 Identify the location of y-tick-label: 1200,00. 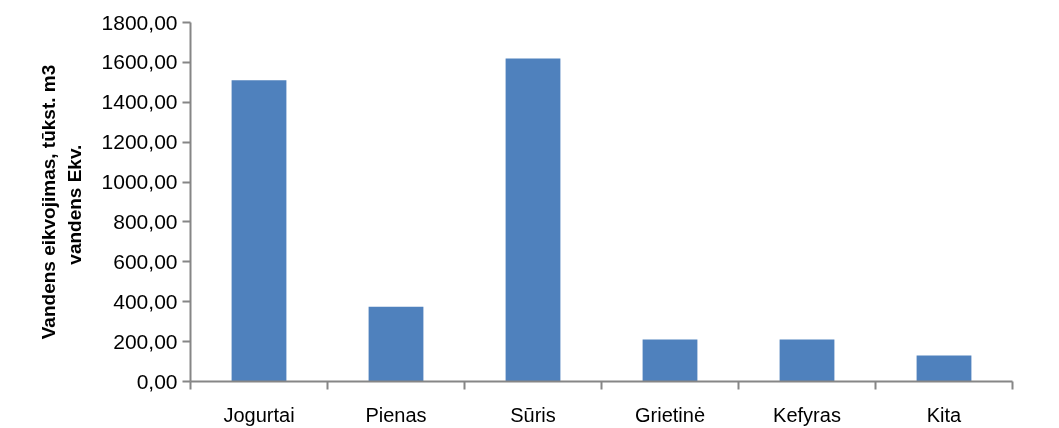
(139, 142).